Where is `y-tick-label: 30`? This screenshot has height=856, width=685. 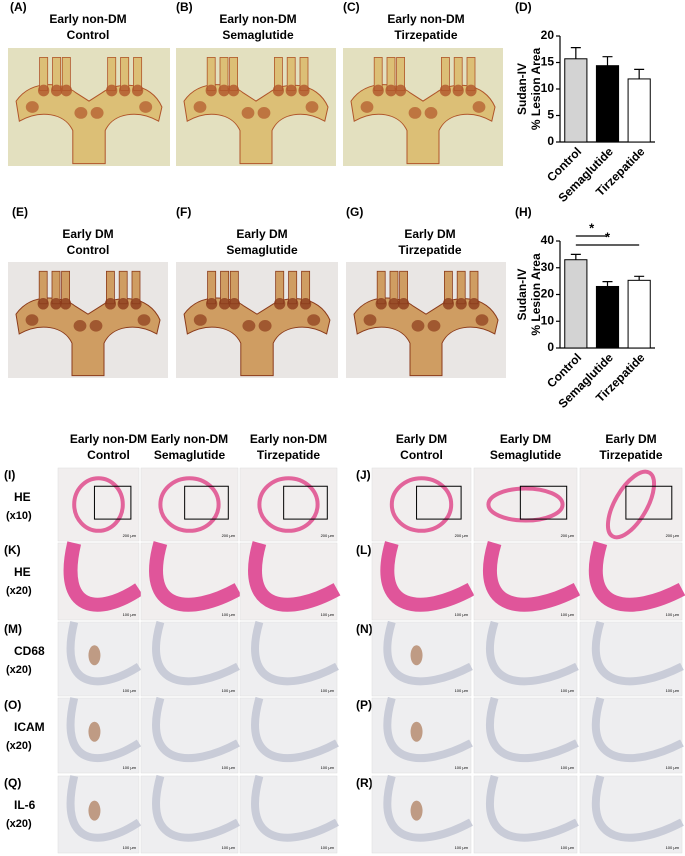 y-tick-label: 30 is located at coordinates (548, 267).